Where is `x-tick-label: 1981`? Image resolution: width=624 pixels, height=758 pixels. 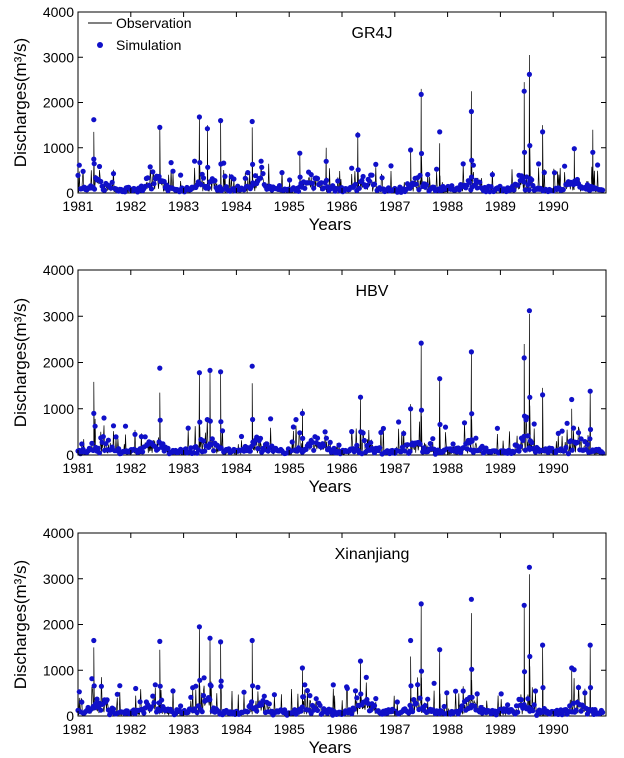
x-tick-label: 1981 is located at coordinates (77, 468).